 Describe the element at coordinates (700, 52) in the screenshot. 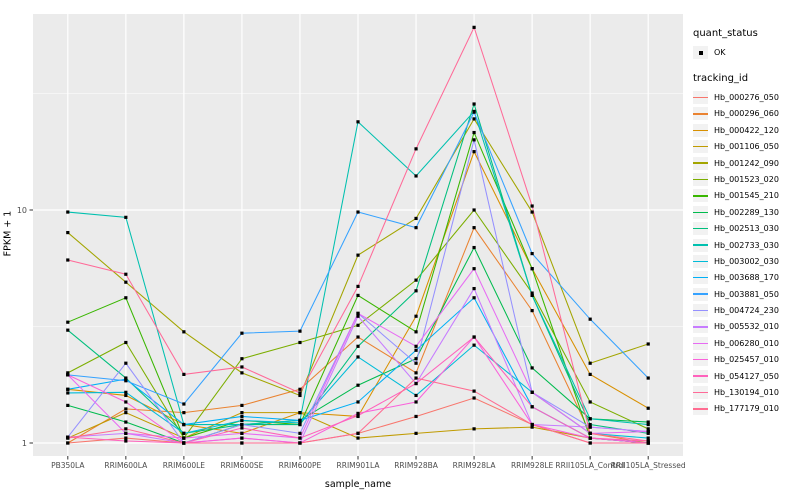

I see `ok-square-marker-icon` at that location.